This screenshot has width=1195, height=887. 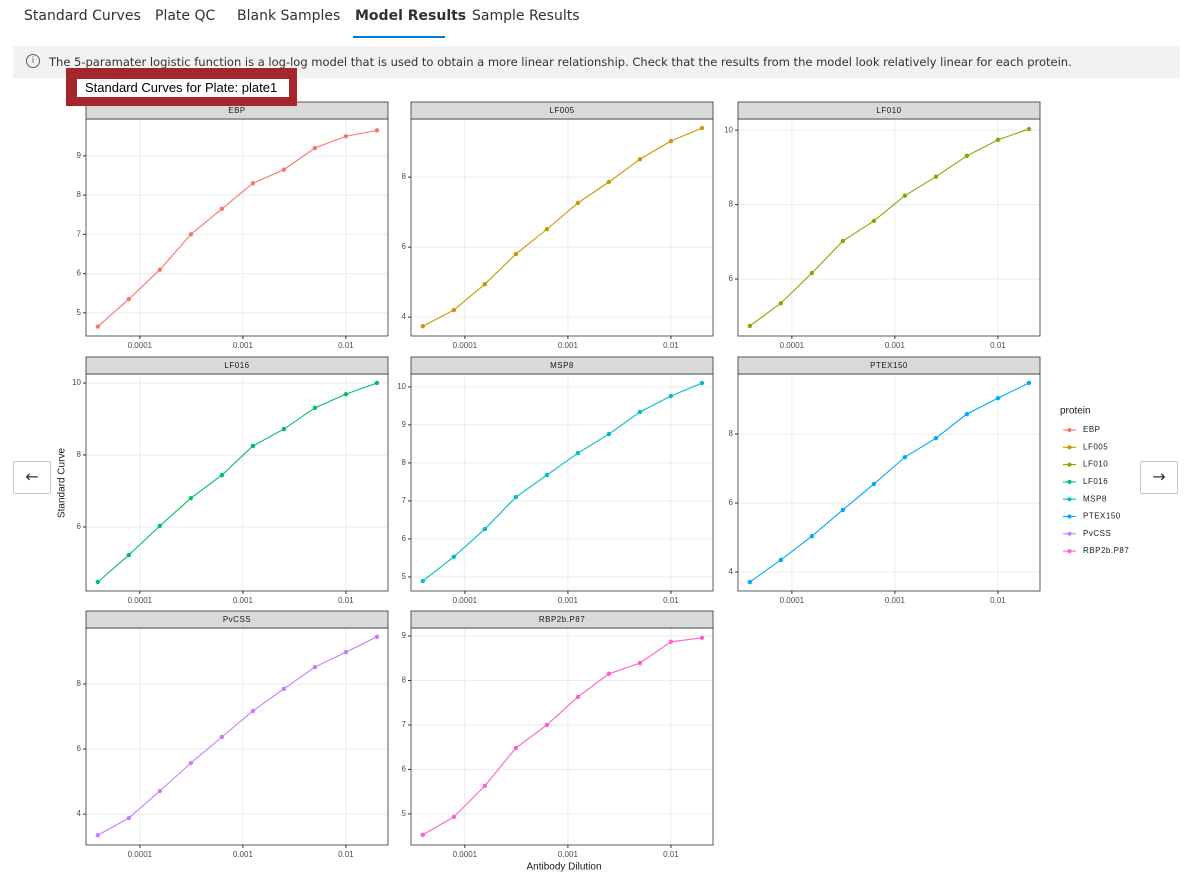 What do you see at coordinates (1095, 464) in the screenshot?
I see `legend-label: LF010` at bounding box center [1095, 464].